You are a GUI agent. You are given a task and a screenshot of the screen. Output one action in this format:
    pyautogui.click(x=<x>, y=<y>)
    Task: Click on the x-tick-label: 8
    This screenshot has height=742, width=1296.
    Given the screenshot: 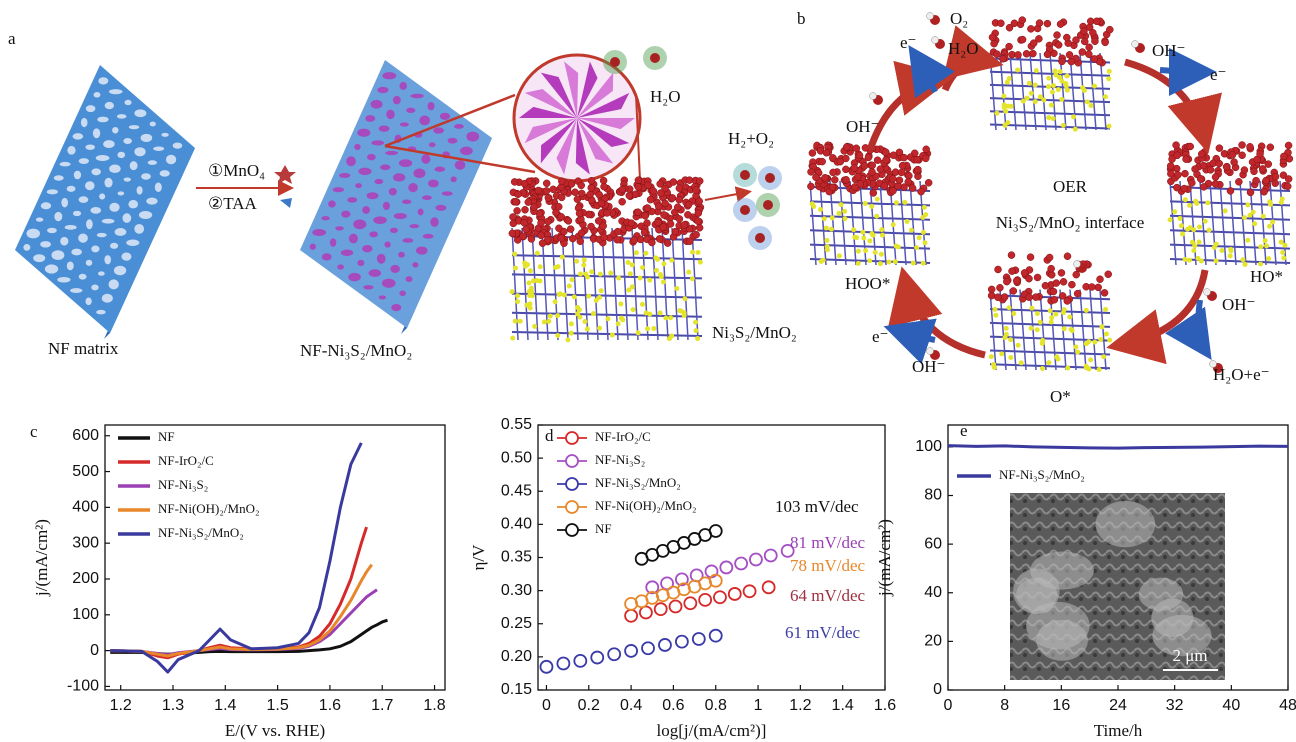 What is the action you would take?
    pyautogui.click(x=1004, y=705)
    